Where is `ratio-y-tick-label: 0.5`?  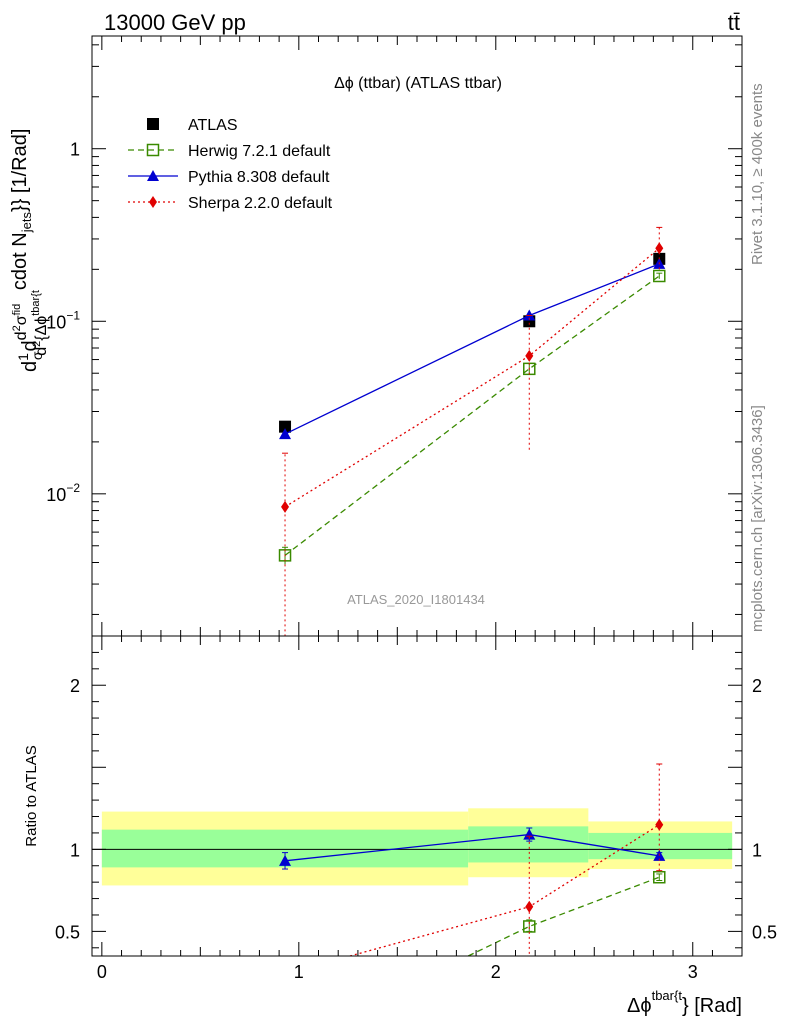
ratio-y-tick-label: 0.5 is located at coordinates (67, 932).